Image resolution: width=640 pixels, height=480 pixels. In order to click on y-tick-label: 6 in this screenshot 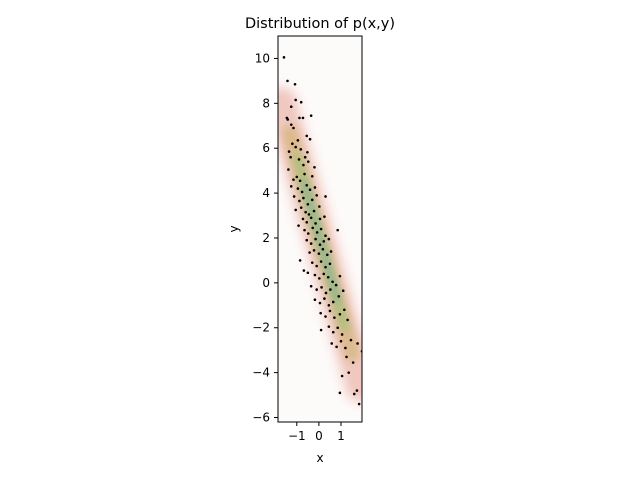, I will do `click(266, 148)`.